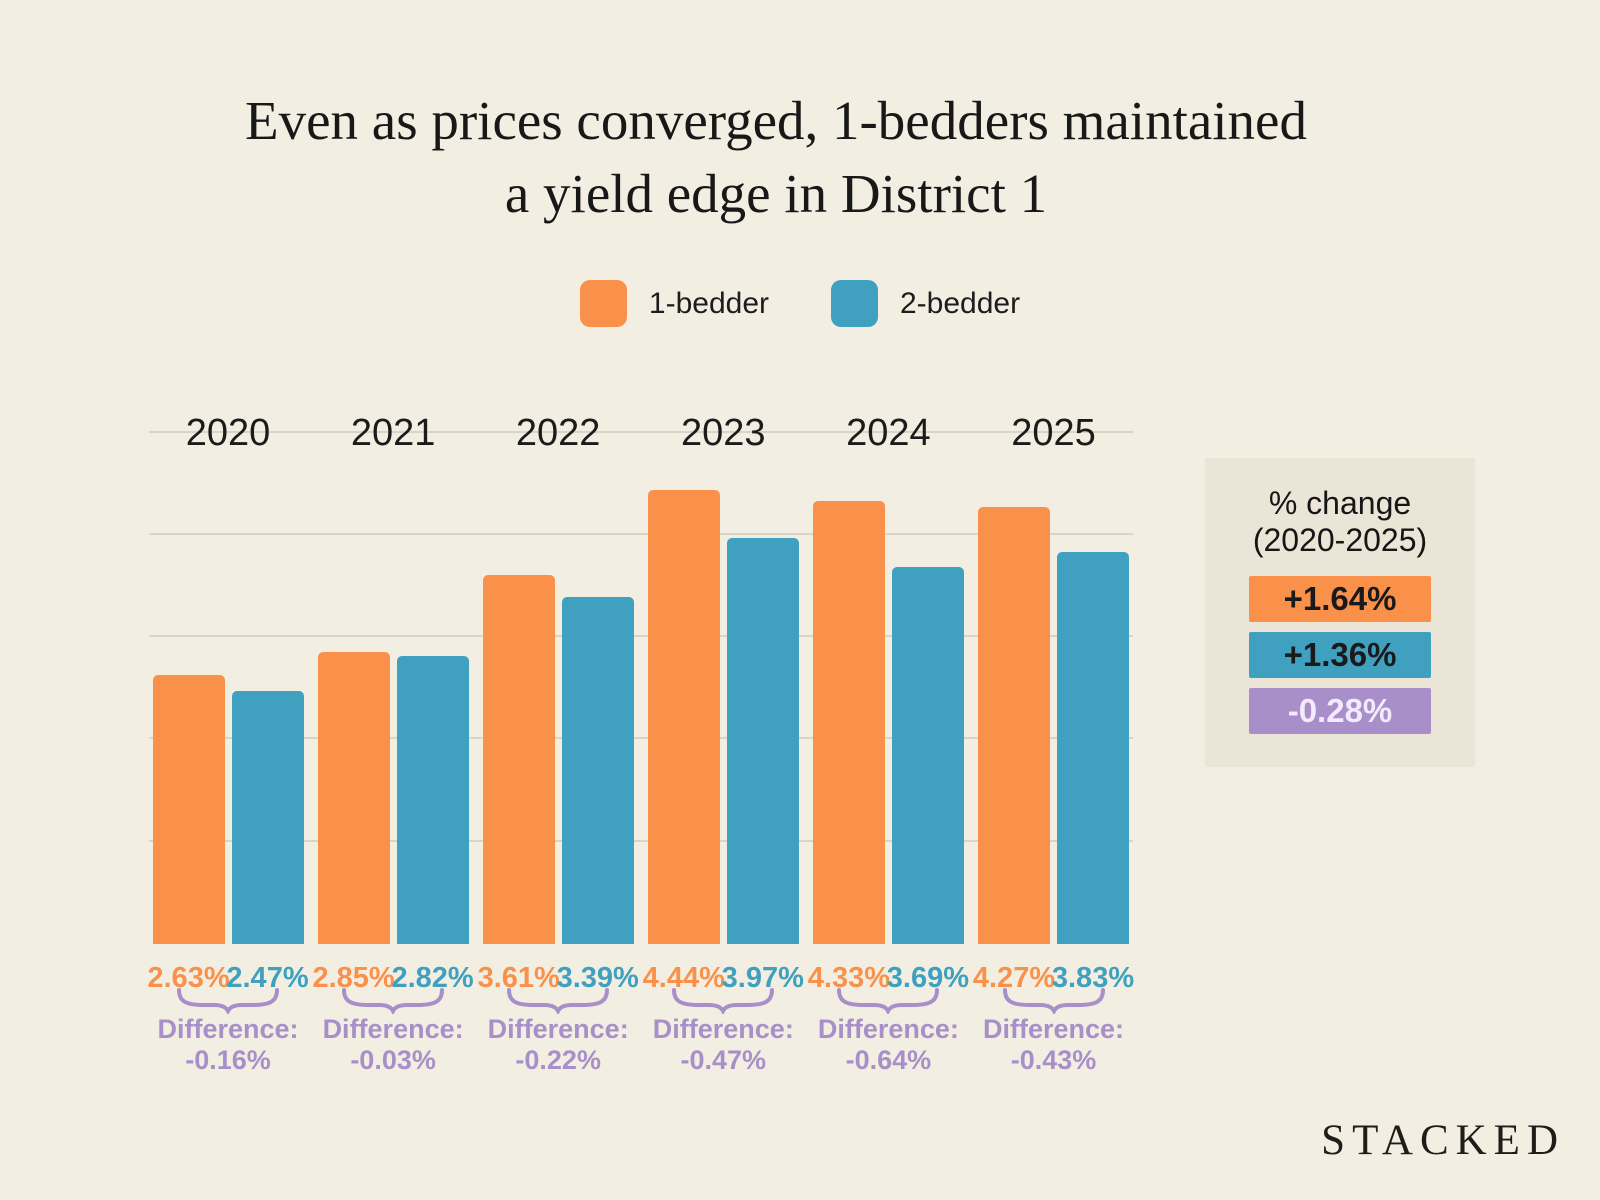  I want to click on year-label-2022: 2022, so click(558, 432).